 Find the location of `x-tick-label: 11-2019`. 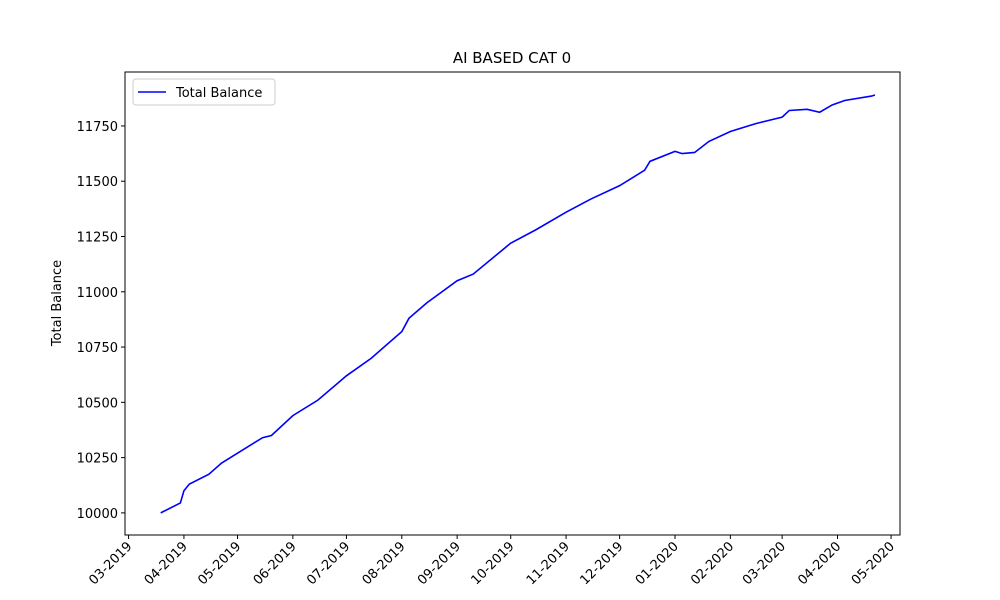

x-tick-label: 11-2019 is located at coordinates (548, 563).